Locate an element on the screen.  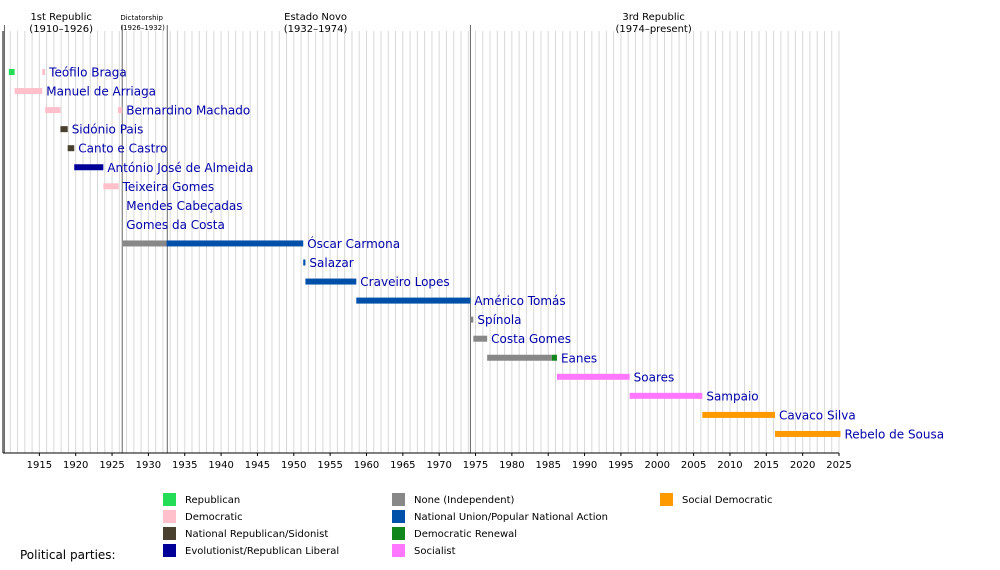
era-label-line: 1st Republic is located at coordinates (60, 17).